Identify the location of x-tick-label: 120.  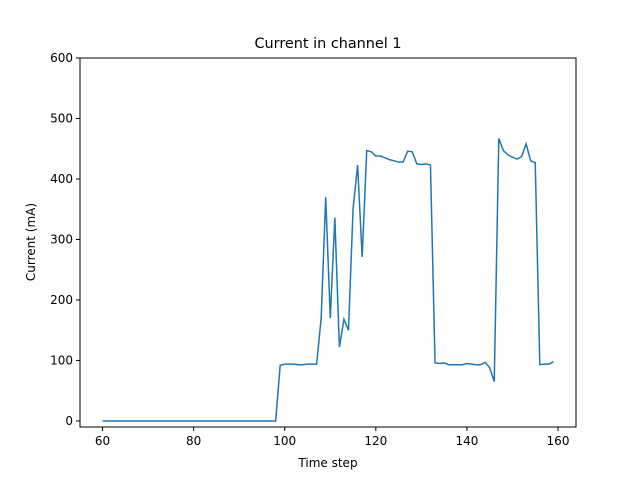
(375, 441).